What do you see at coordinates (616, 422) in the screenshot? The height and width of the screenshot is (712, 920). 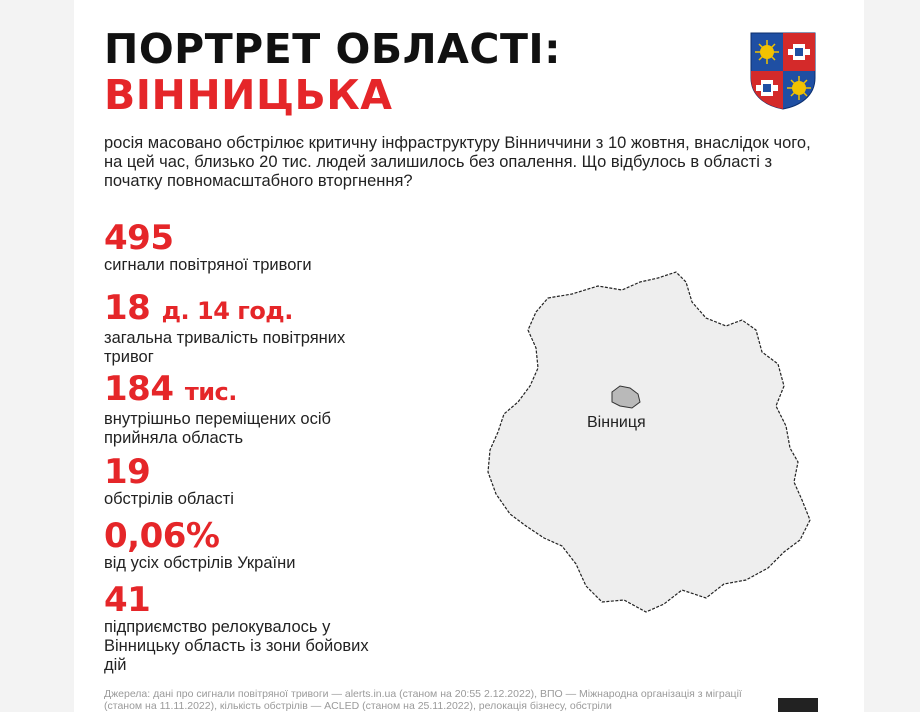 I see `city-label: Вінниця` at bounding box center [616, 422].